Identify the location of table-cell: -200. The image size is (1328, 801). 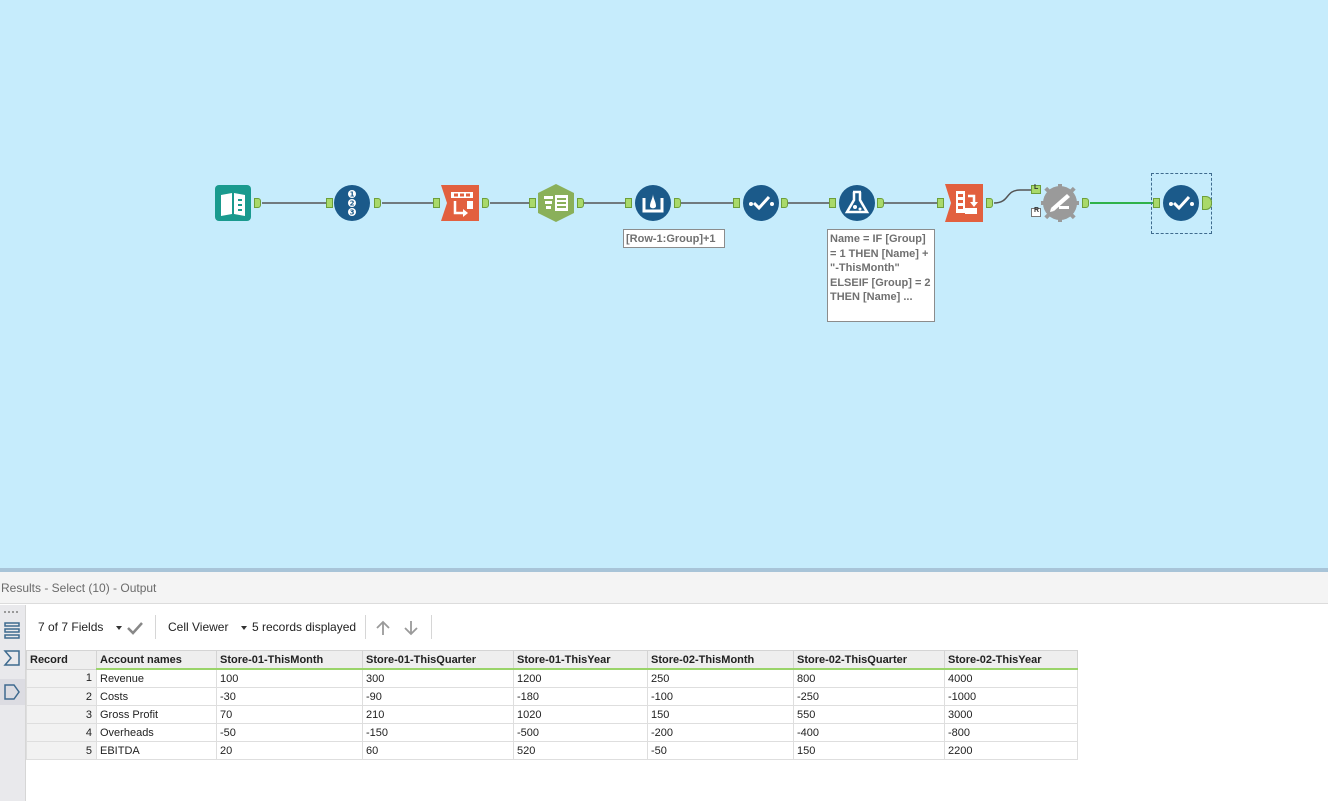
(720, 732).